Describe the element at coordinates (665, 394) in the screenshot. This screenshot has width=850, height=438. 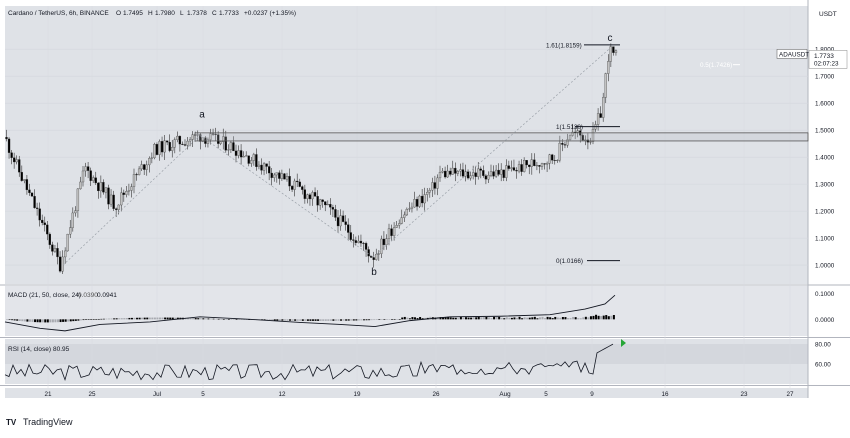
I see `time-tick-label: 16` at that location.